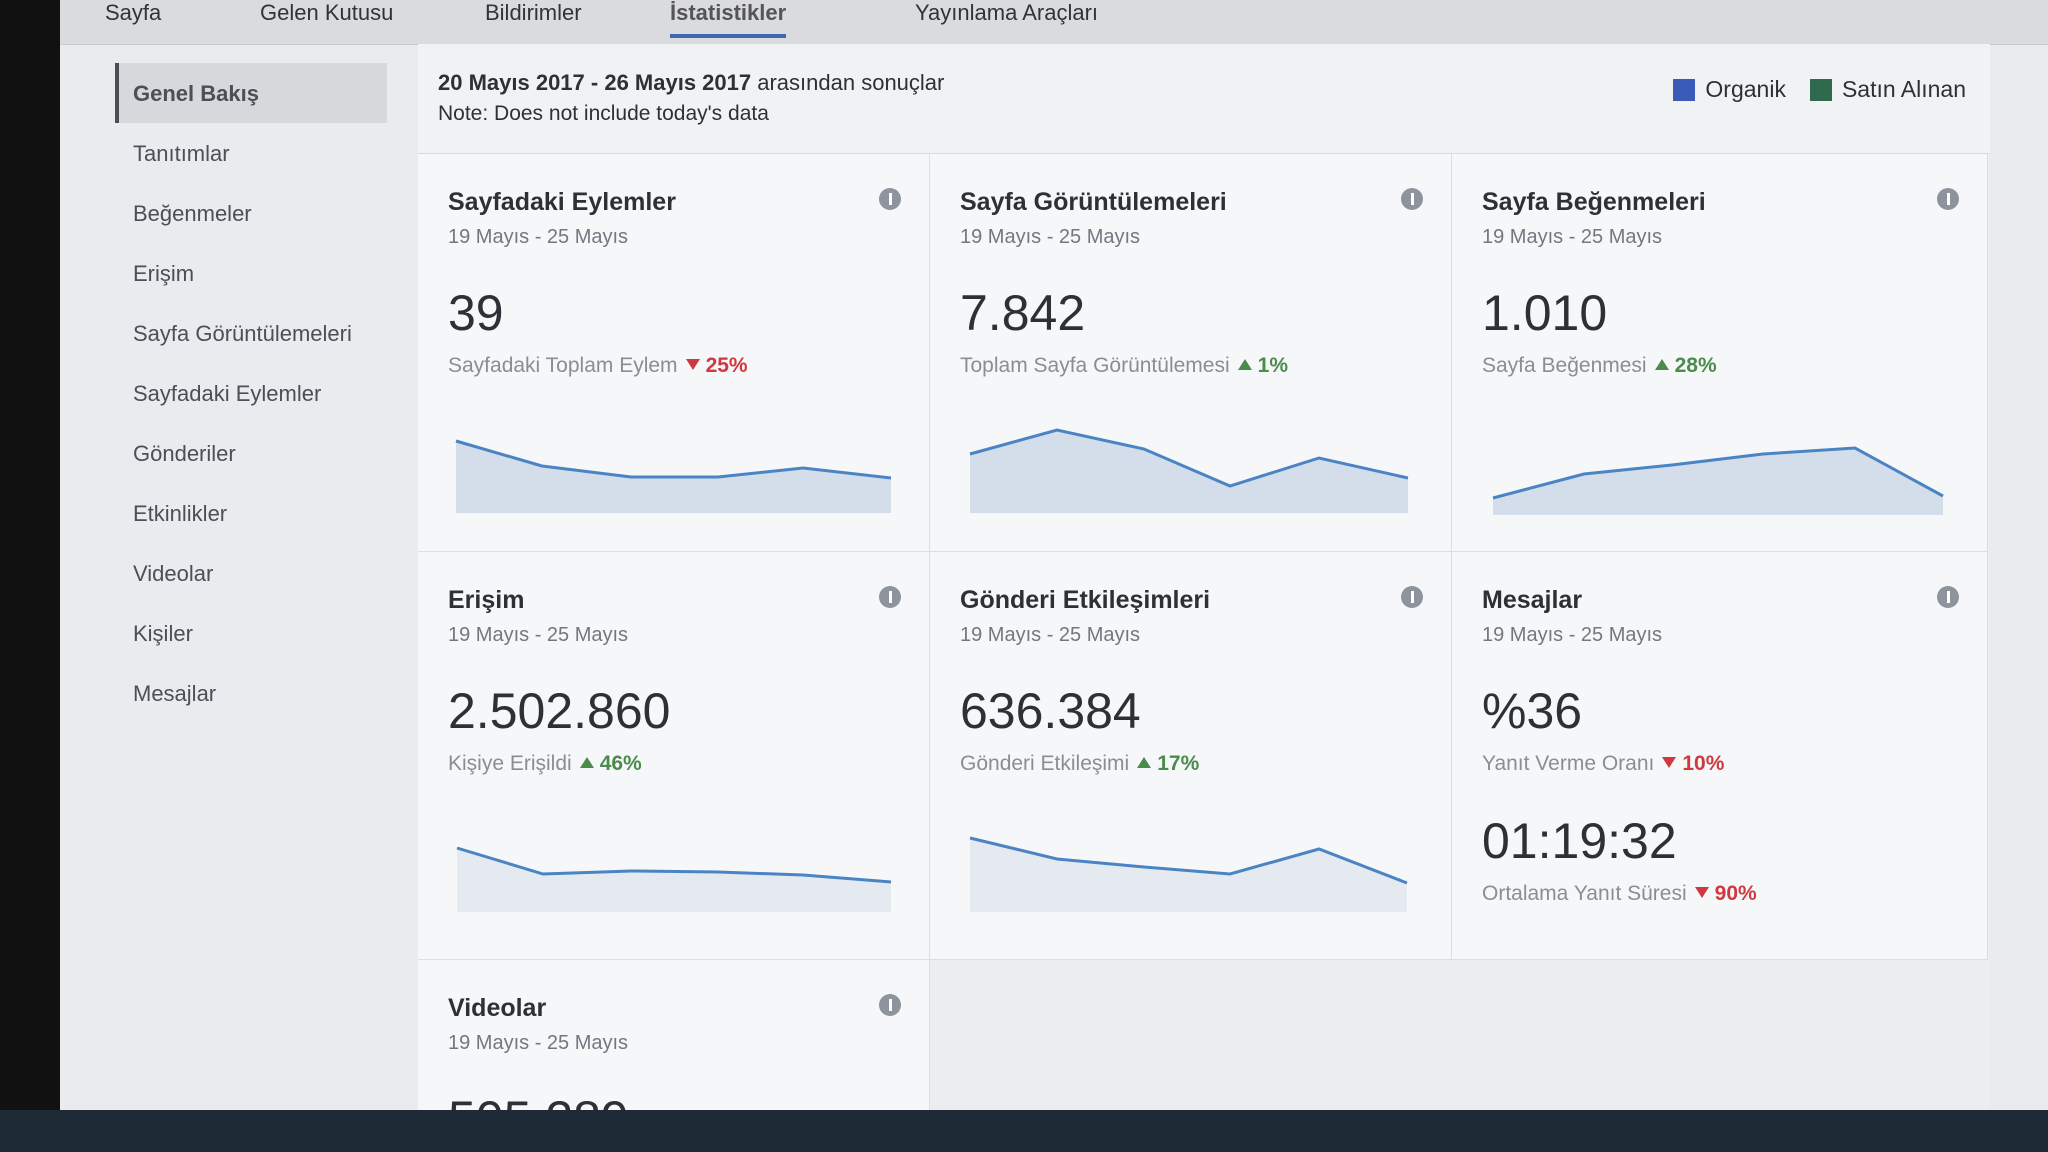 This screenshot has height=1152, width=2048. I want to click on metric-change: 90%, so click(1722, 893).